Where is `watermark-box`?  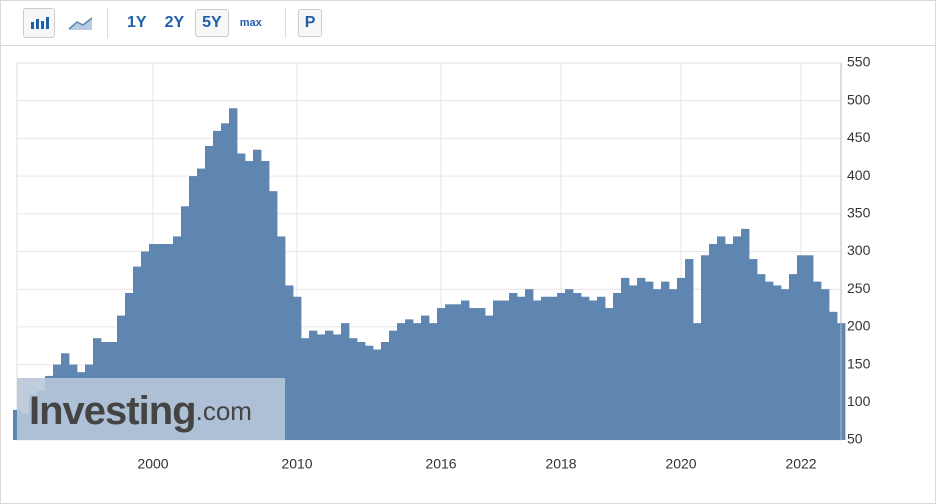
watermark-box is located at coordinates (151, 409).